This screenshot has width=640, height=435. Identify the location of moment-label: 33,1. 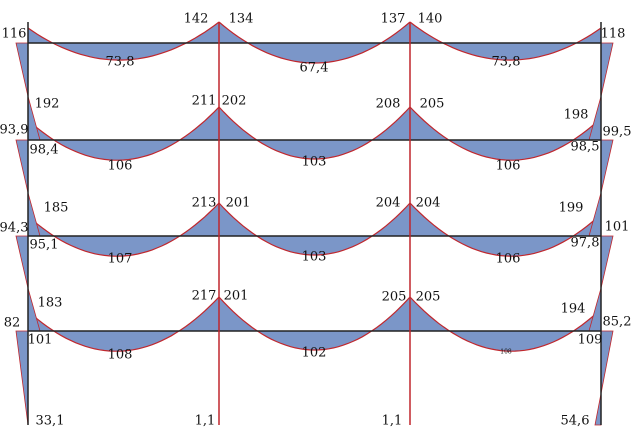
(50, 421).